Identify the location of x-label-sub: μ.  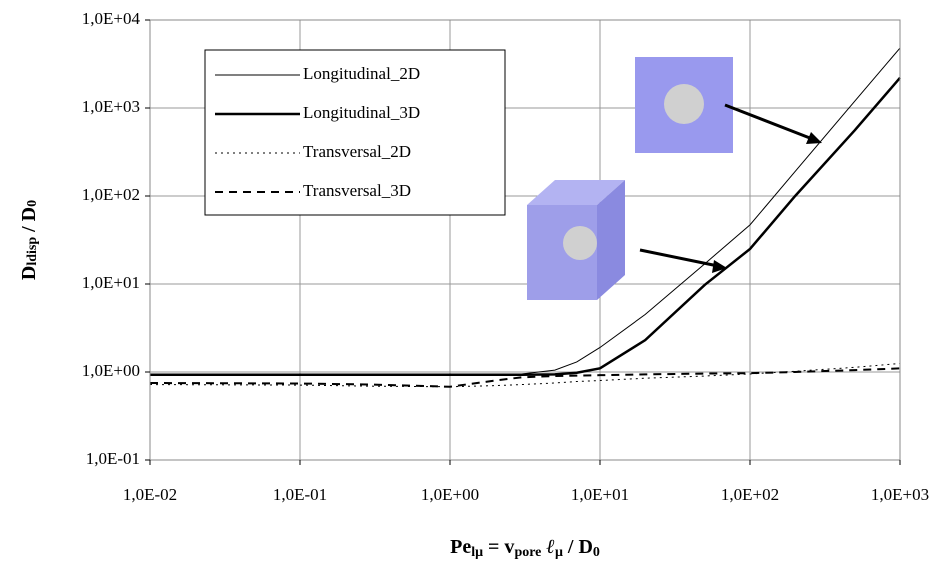
(559, 552).